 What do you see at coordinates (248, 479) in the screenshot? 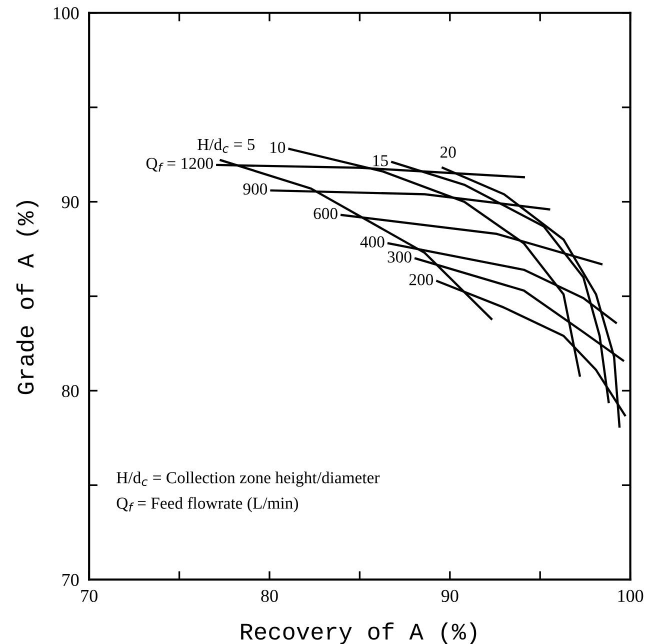
I see `annotation: H/d$_{c}$ = Collection zone height/diameter` at bounding box center [248, 479].